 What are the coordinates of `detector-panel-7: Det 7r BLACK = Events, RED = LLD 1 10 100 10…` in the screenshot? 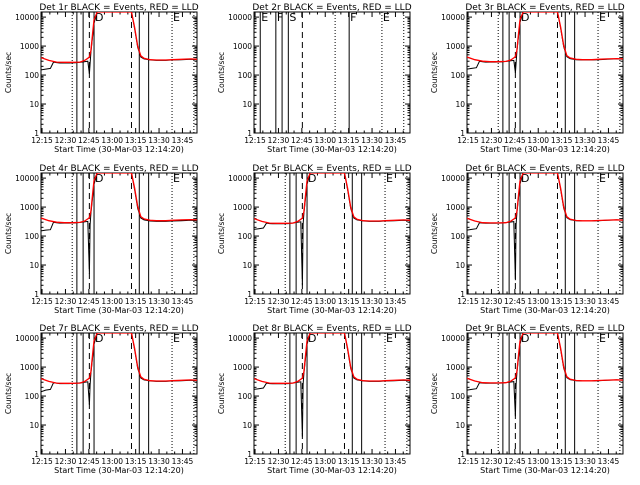 It's located at (101, 399).